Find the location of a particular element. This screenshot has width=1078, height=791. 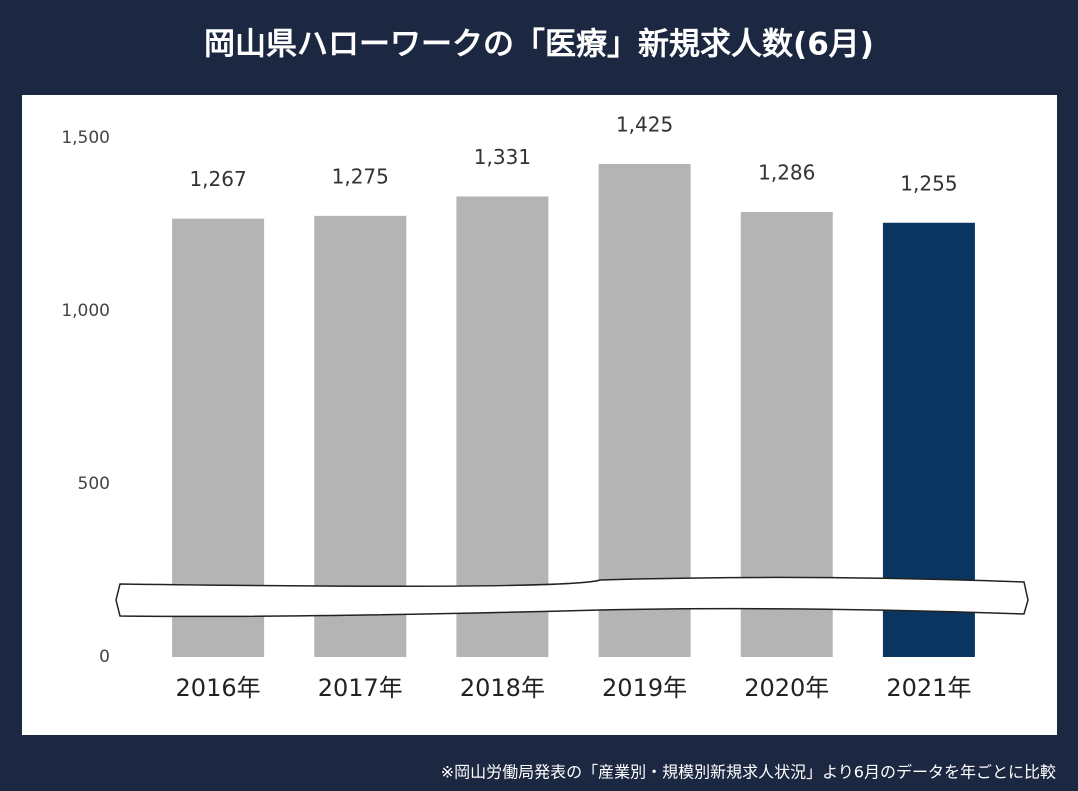

value-label: 1,425 is located at coordinates (644, 124).